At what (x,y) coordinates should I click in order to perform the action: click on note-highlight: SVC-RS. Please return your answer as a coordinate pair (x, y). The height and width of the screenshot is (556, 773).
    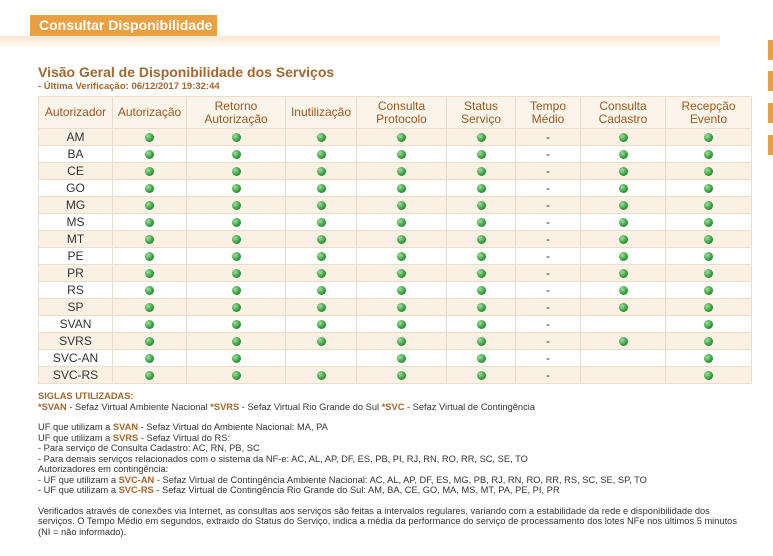
    Looking at the image, I should click on (136, 490).